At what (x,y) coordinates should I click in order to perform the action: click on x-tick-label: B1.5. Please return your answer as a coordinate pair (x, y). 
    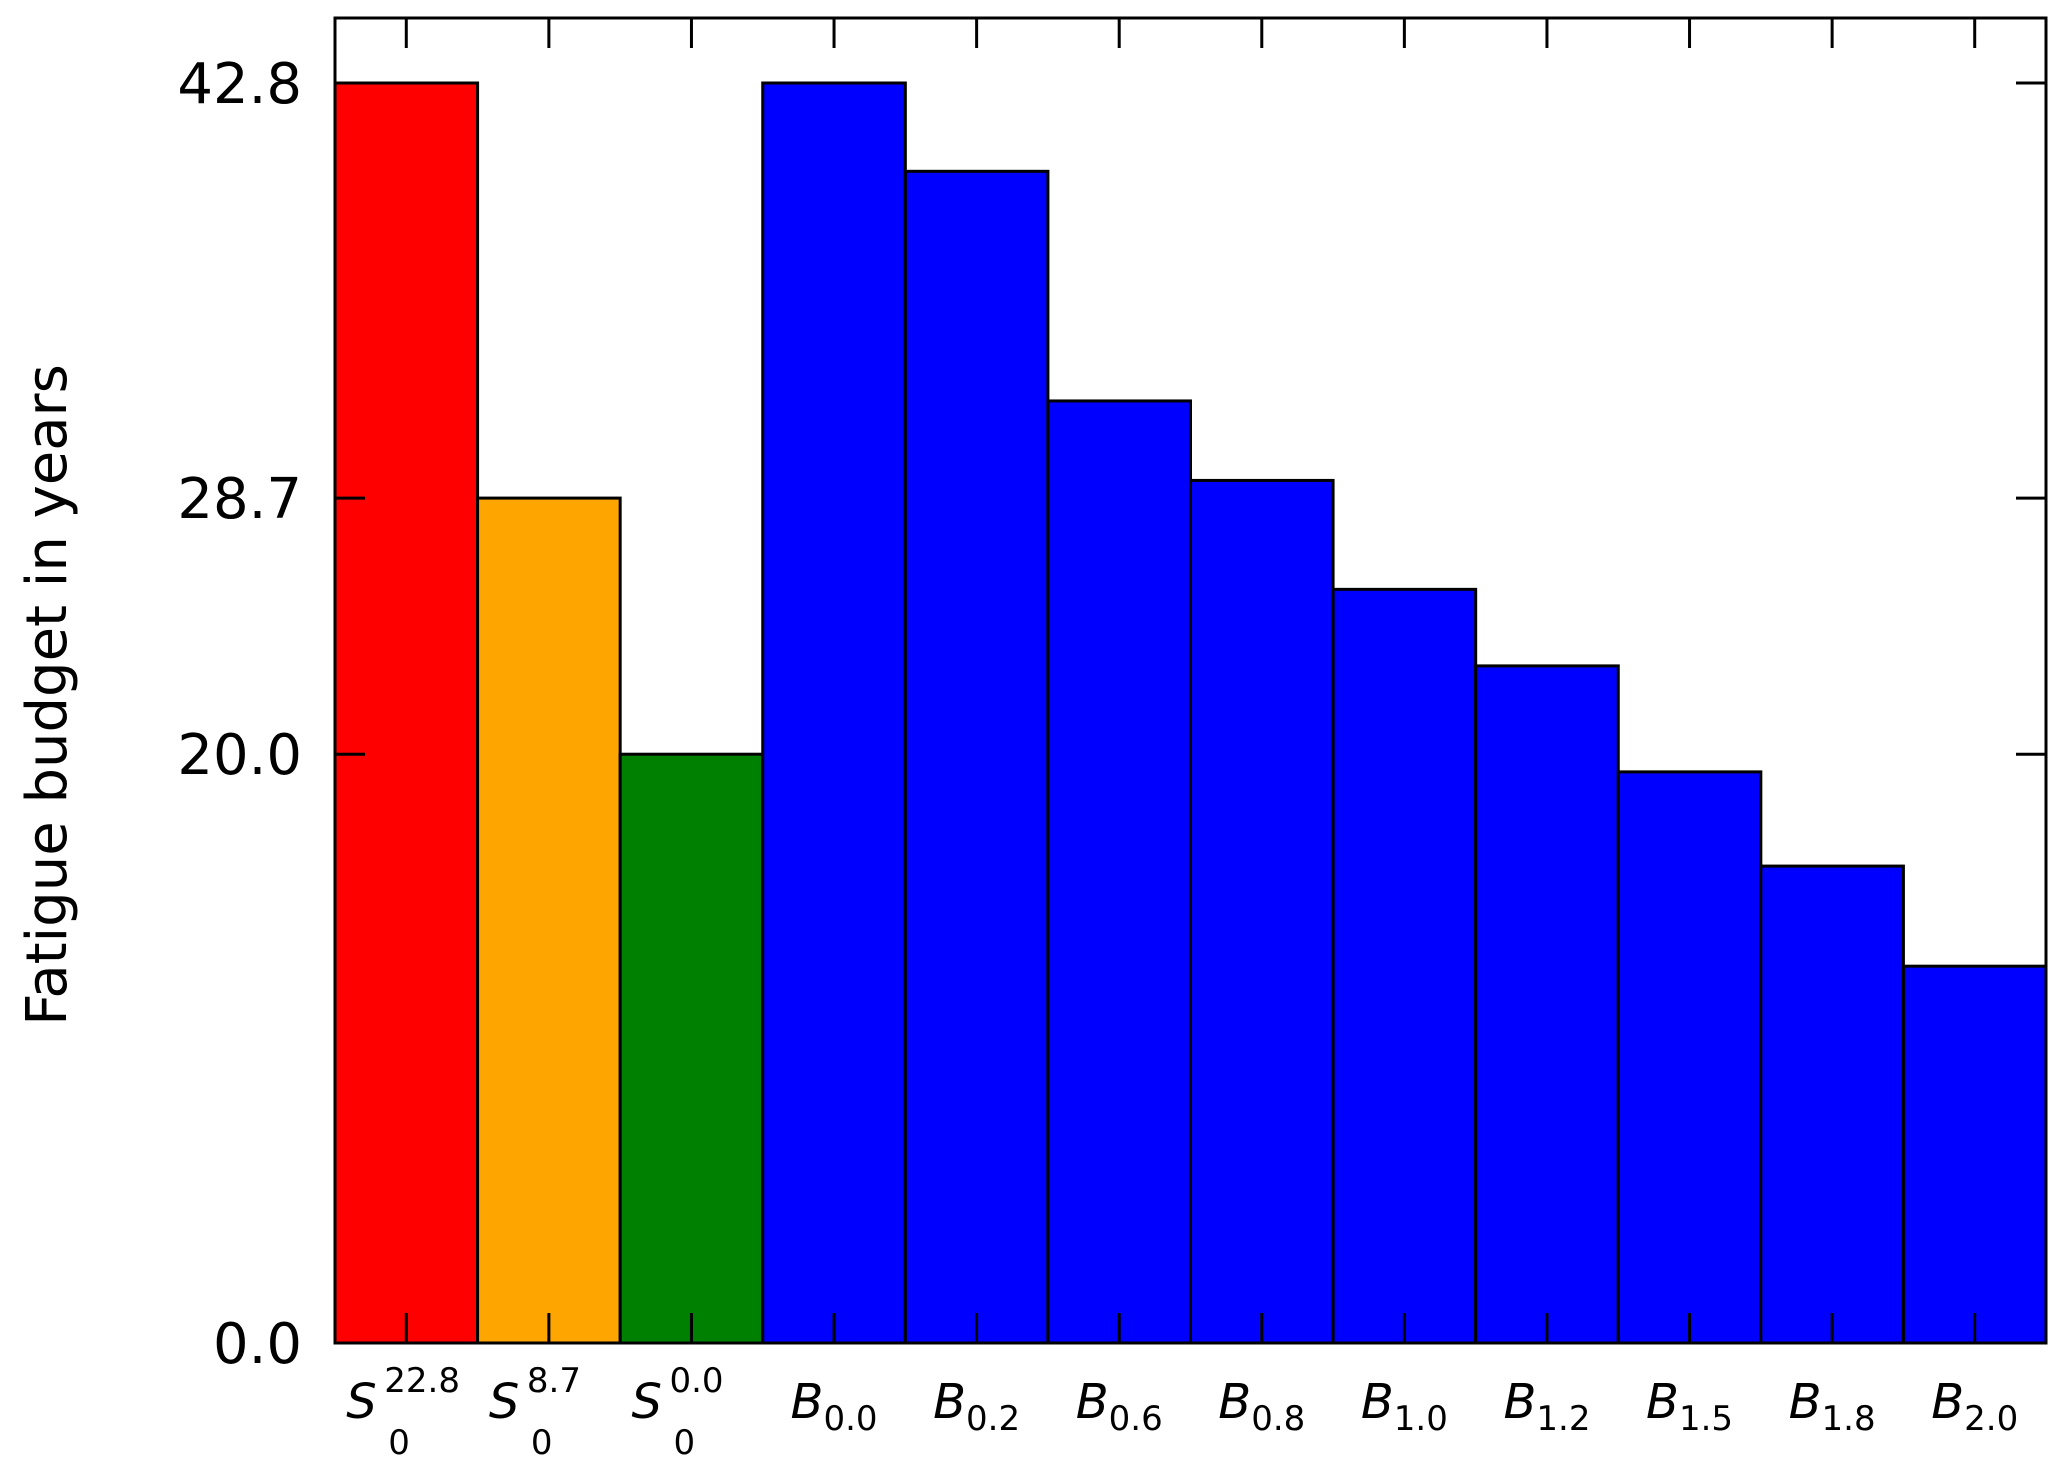
    Looking at the image, I should click on (1689, 1406).